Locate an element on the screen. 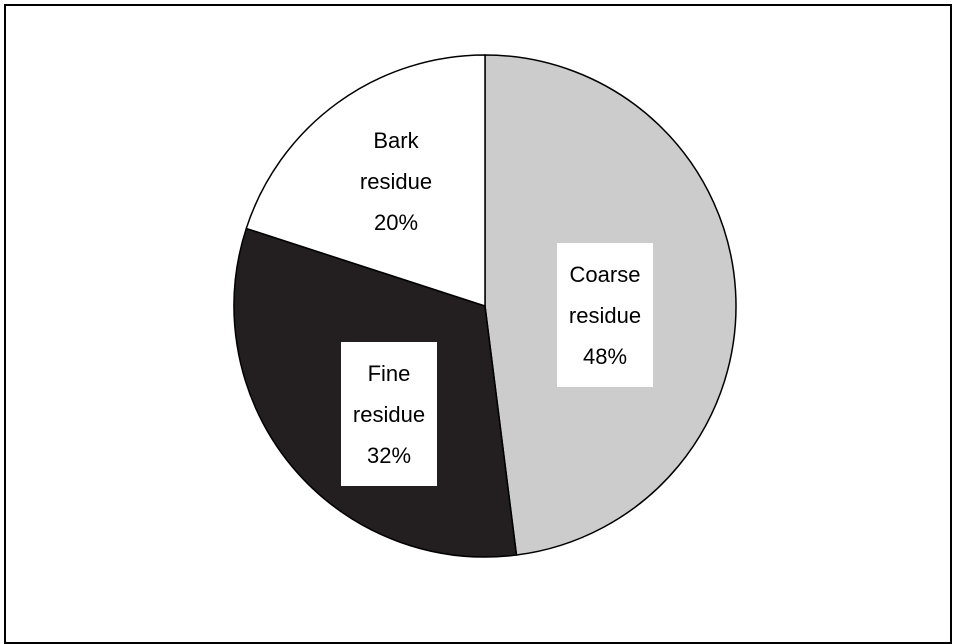  slice-label-line: 32% is located at coordinates (389, 455).